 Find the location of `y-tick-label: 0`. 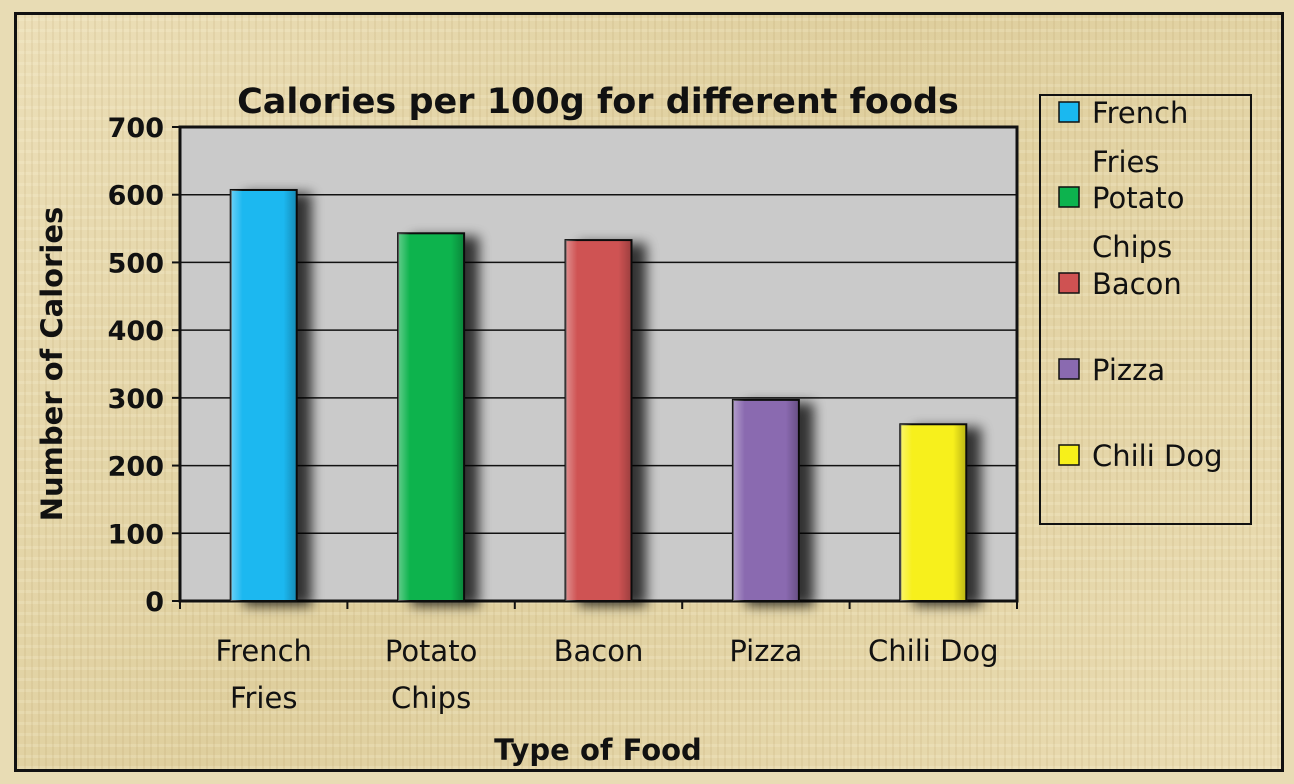

y-tick-label: 0 is located at coordinates (154, 602).